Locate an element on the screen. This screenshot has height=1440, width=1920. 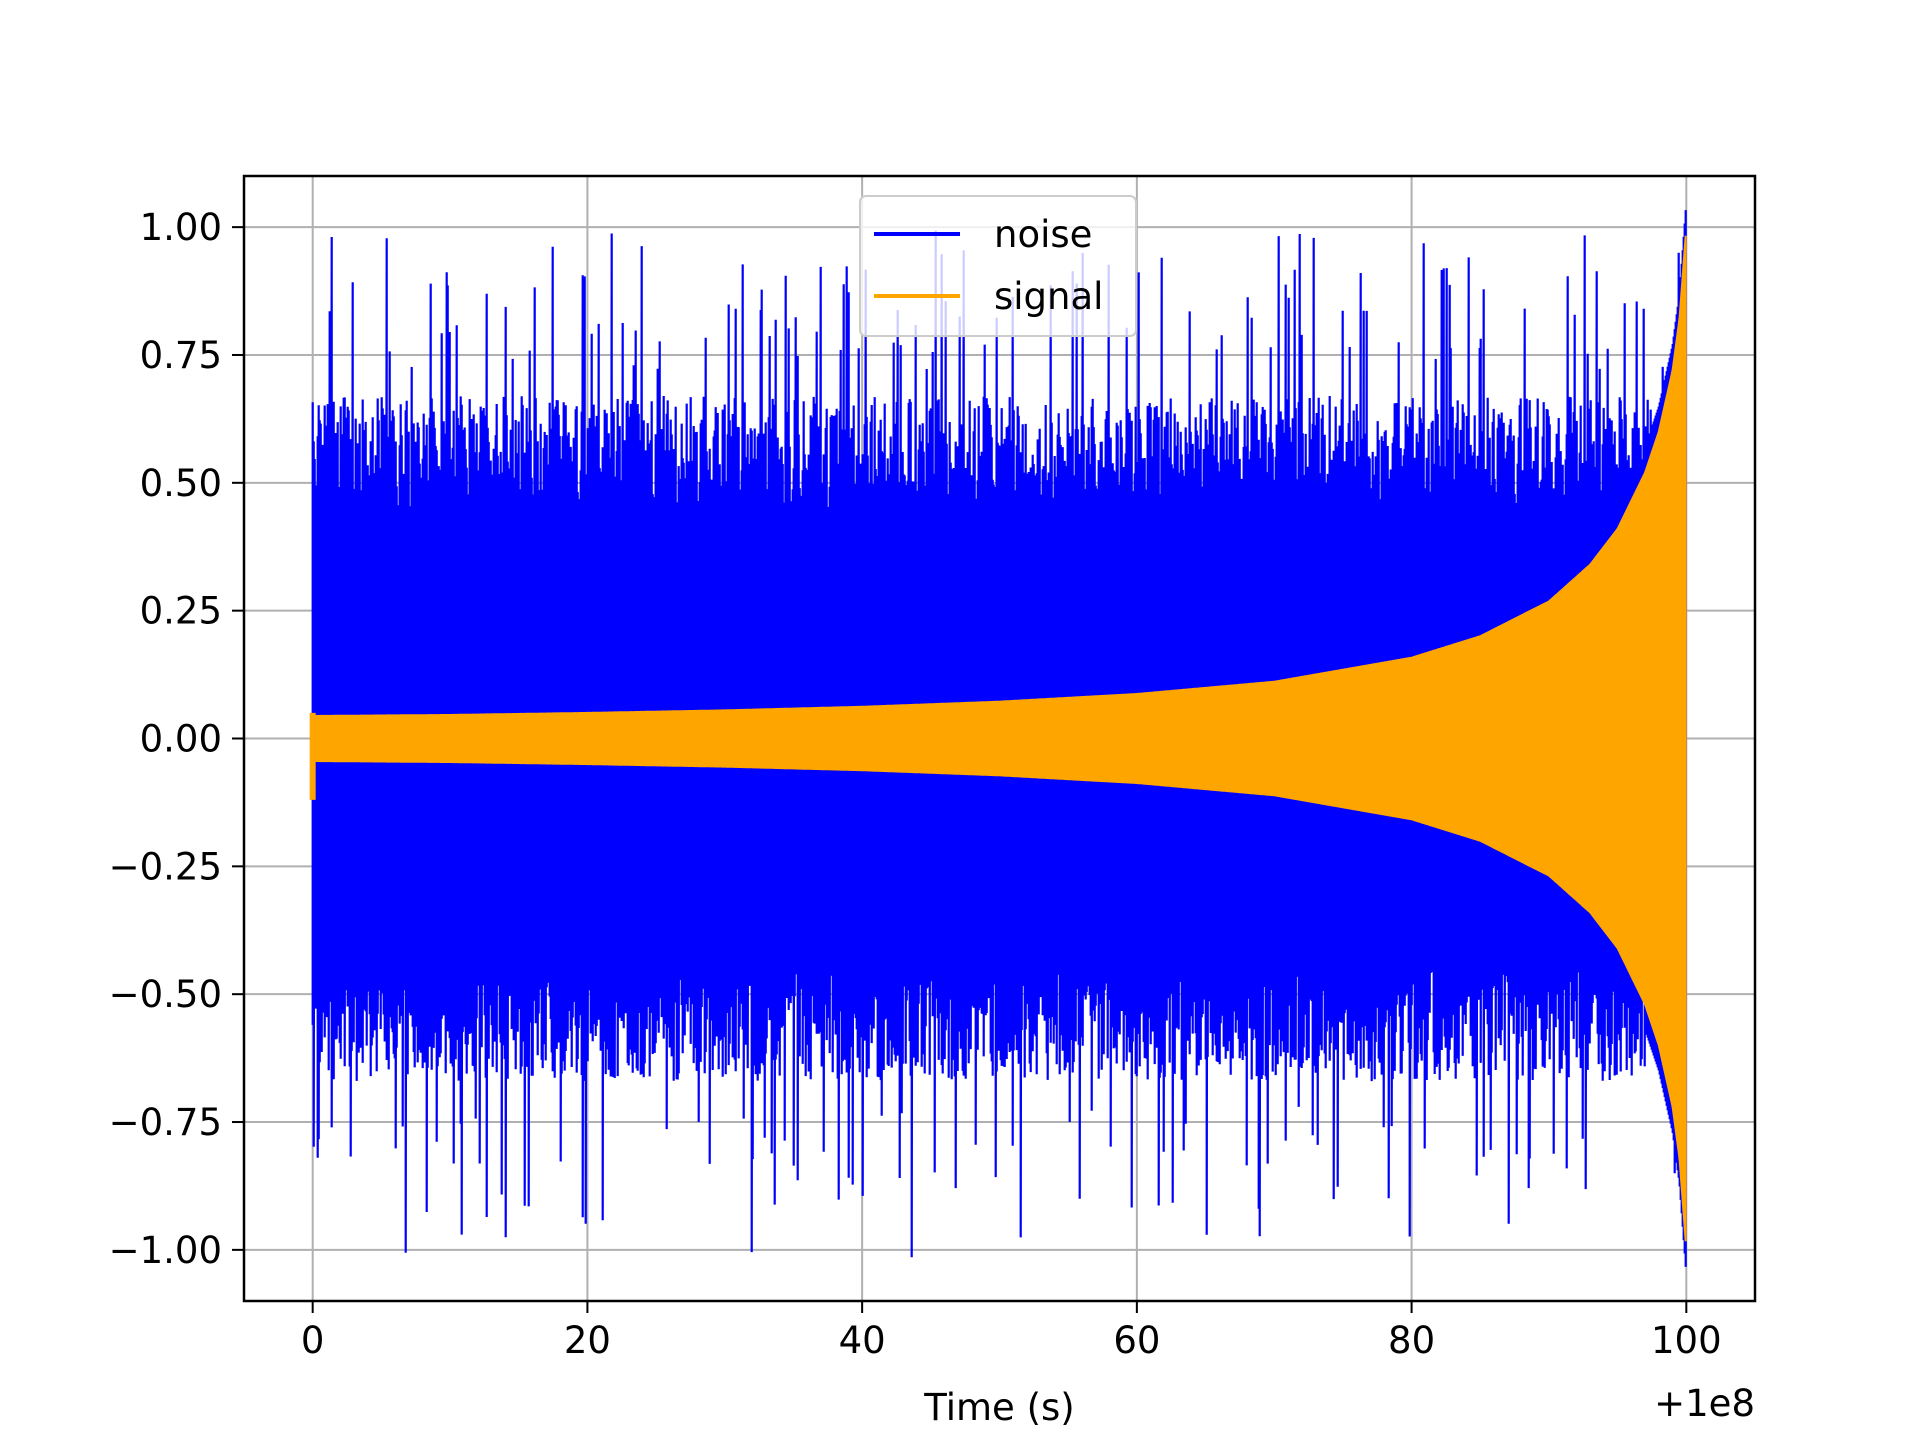
legend-noise-label: noise is located at coordinates (1043, 234).